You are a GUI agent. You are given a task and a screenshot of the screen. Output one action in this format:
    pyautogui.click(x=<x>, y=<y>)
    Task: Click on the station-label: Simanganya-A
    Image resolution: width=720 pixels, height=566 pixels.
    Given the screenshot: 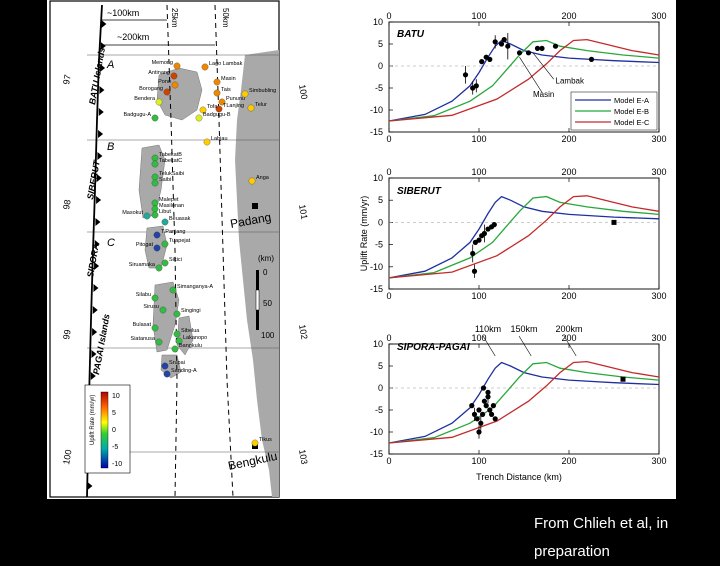 What is the action you would take?
    pyautogui.click(x=195, y=287)
    